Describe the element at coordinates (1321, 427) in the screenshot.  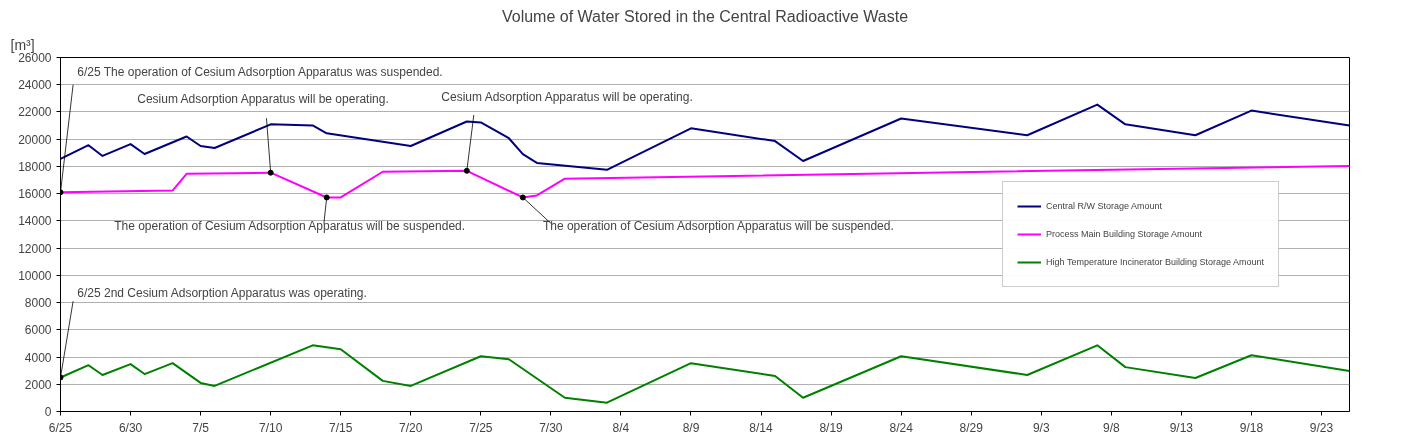
I see `x-tick-label: 9/23` at that location.